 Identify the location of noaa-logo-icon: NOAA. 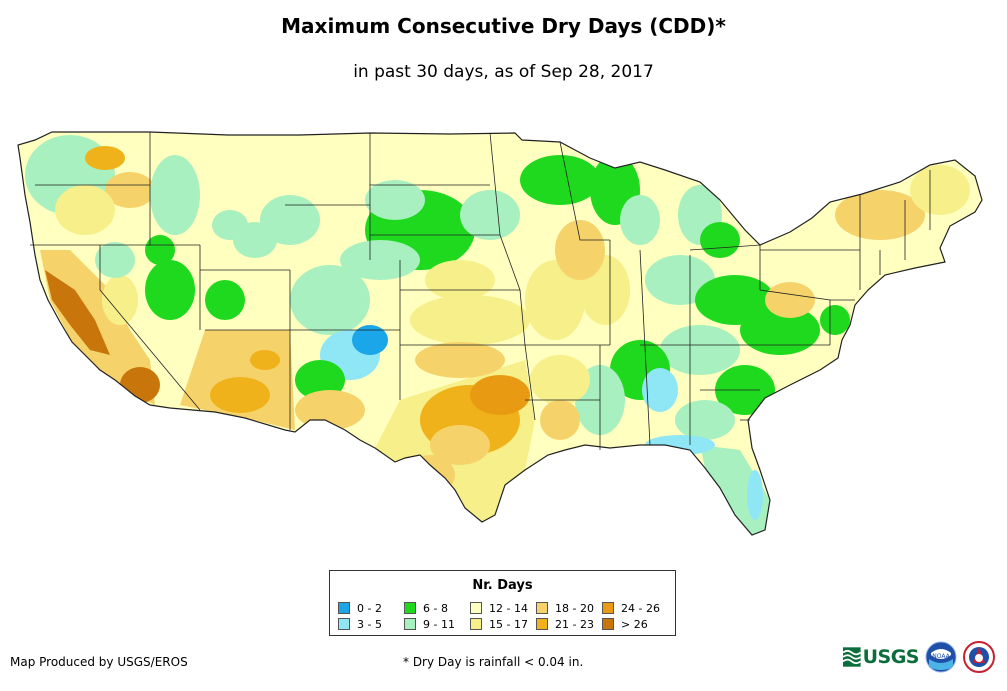
(941, 657).